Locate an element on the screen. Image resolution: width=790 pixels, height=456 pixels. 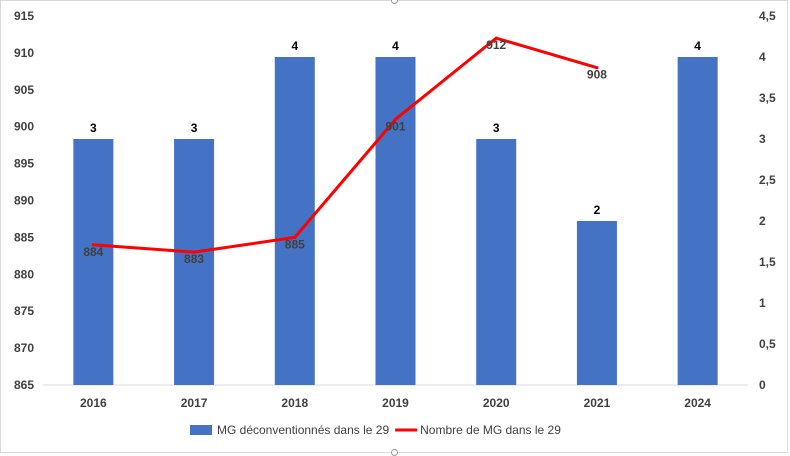
x-tick-label: 2018 is located at coordinates (294, 403).